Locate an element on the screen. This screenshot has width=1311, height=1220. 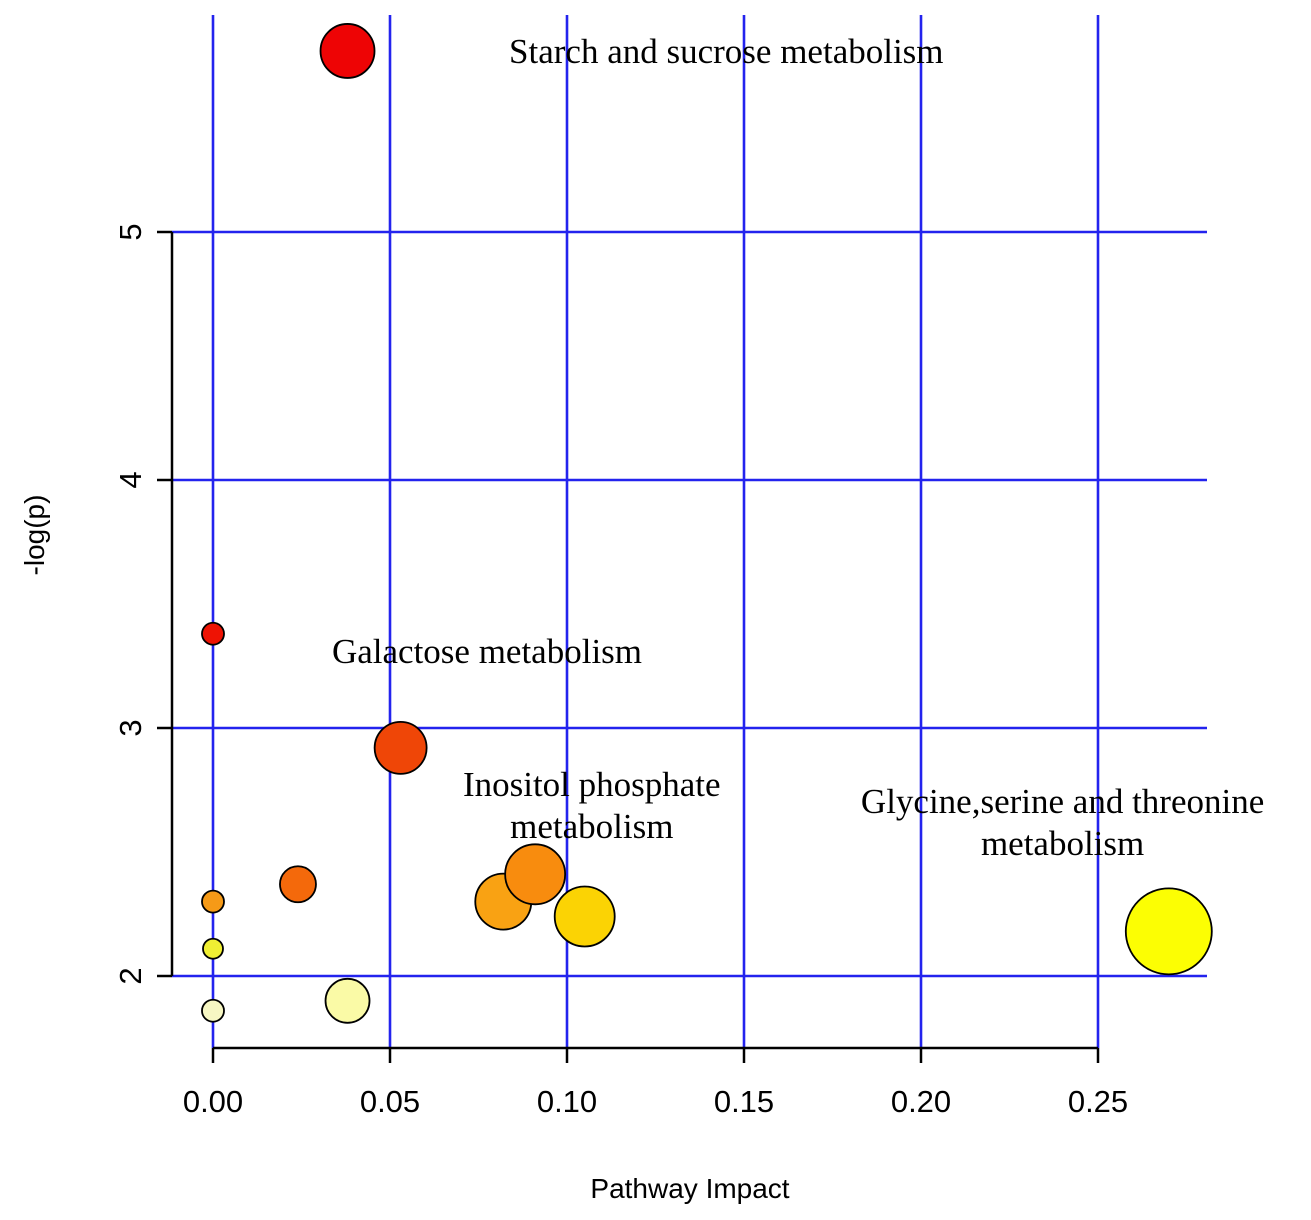
x-tick-label: 0.00 is located at coordinates (213, 1101).